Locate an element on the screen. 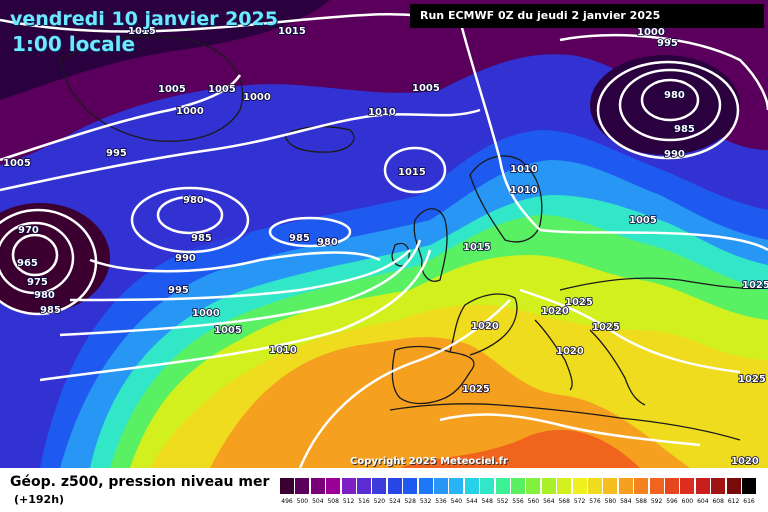 The width and height of the screenshot is (768, 512). legend-tick-label: 612 is located at coordinates (733, 501).